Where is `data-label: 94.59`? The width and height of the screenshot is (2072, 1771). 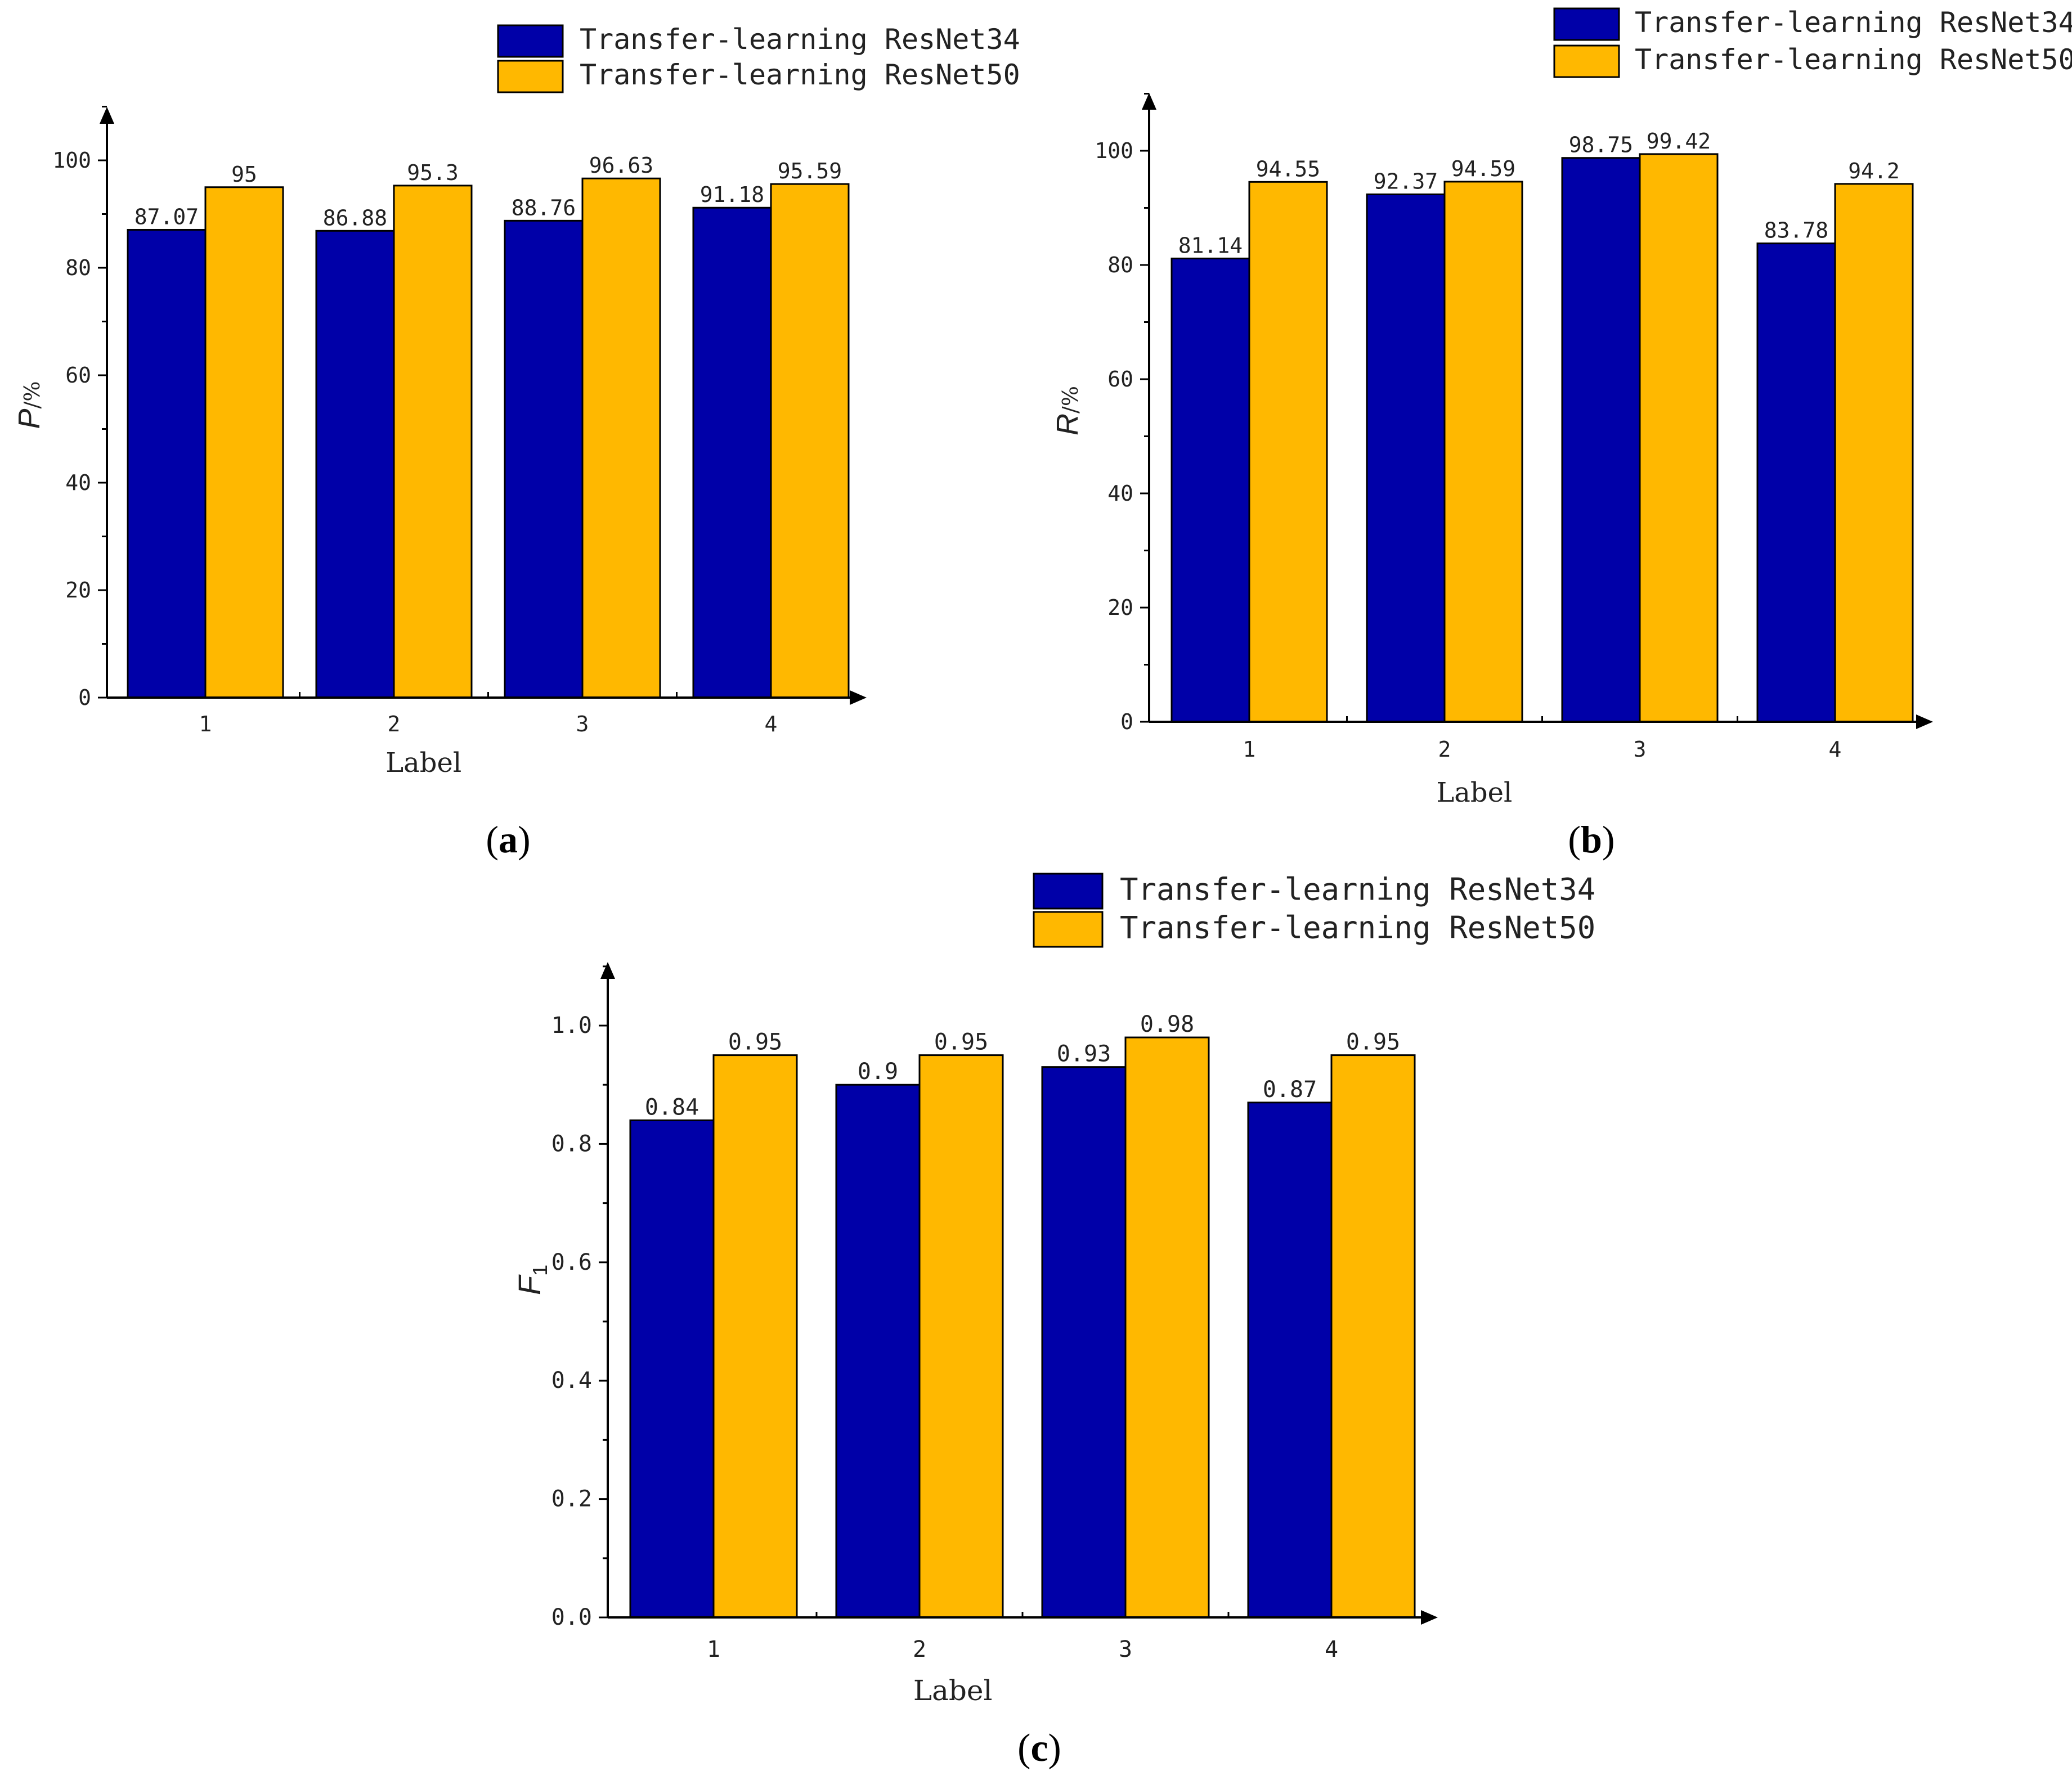
data-label: 94.59 is located at coordinates (1483, 168).